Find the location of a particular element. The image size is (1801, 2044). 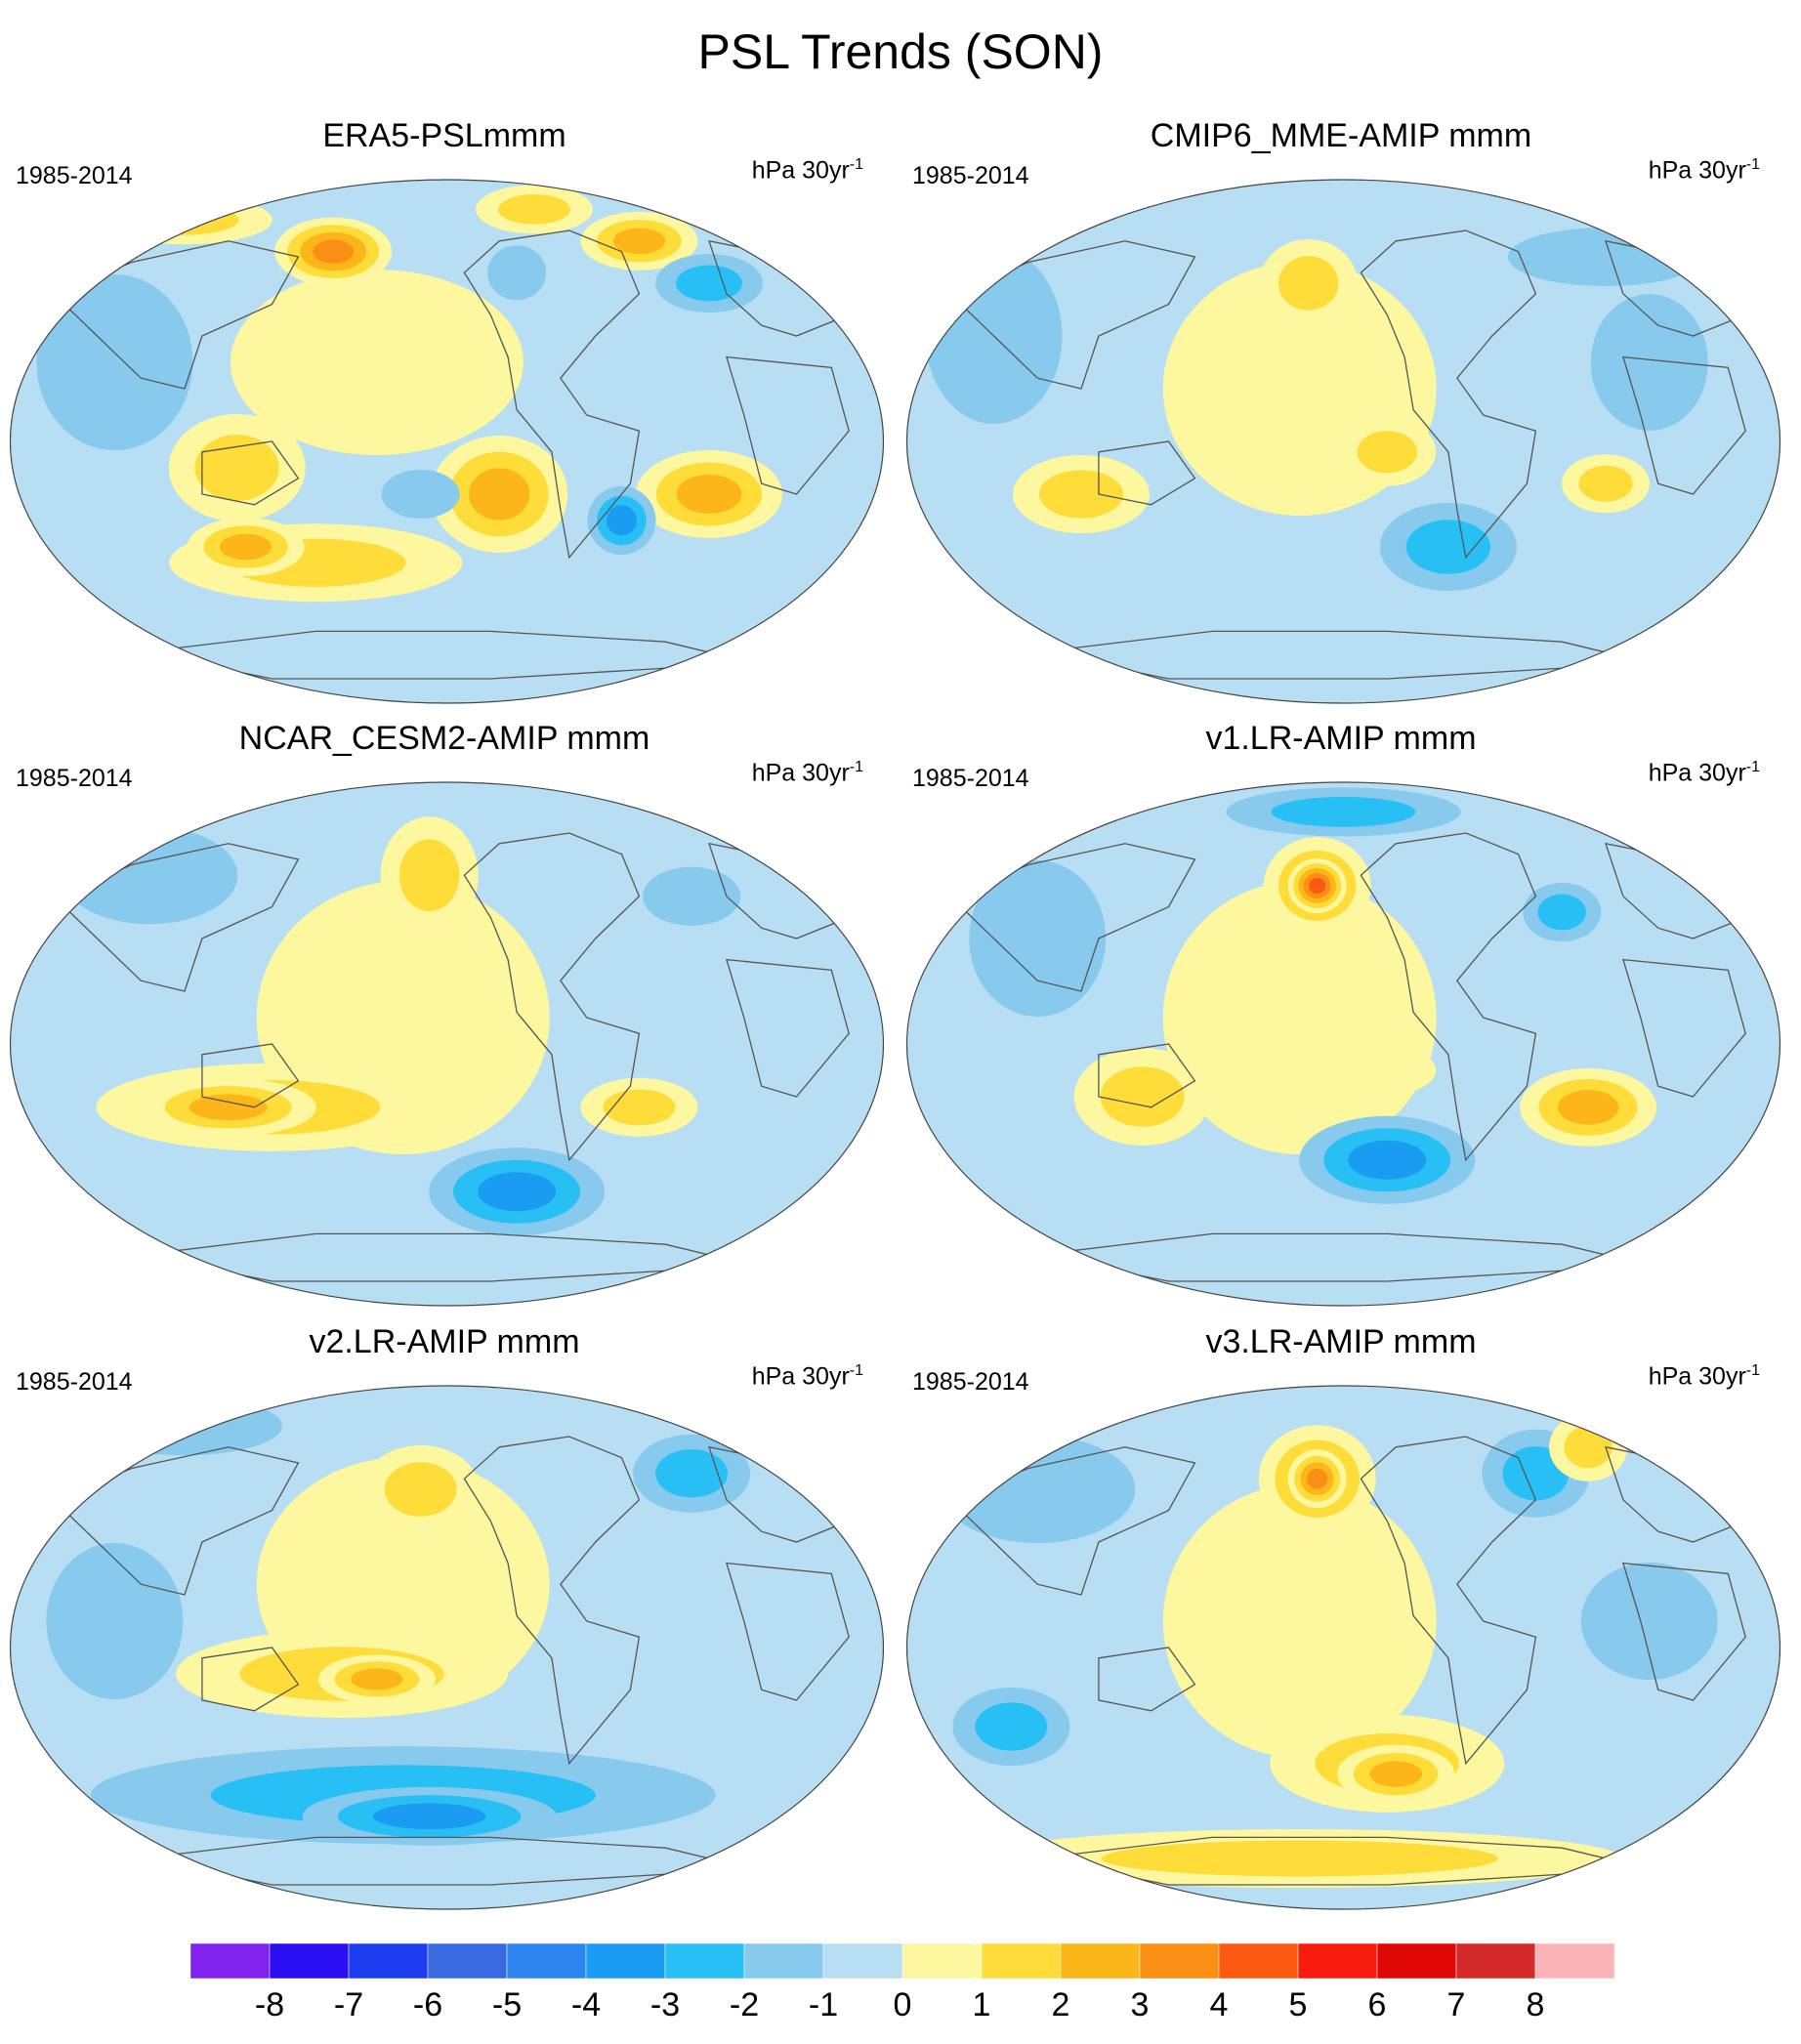

panel-title: v2.LR-AMIP mmm is located at coordinates (444, 1341).